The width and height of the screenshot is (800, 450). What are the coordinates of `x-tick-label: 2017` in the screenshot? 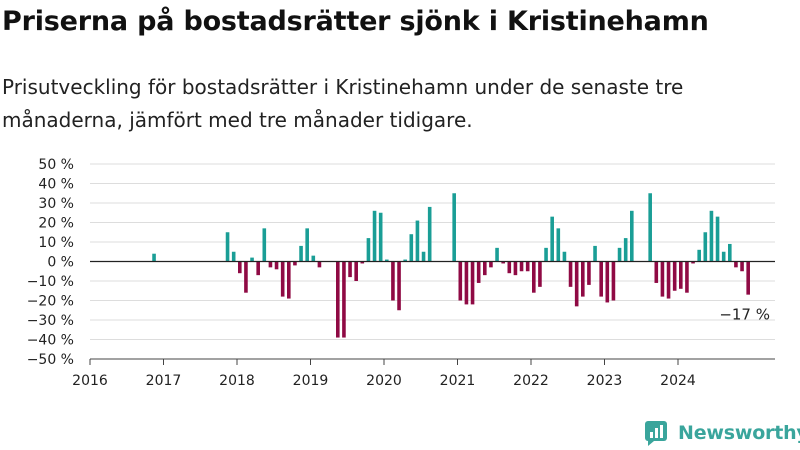 It's located at (164, 381).